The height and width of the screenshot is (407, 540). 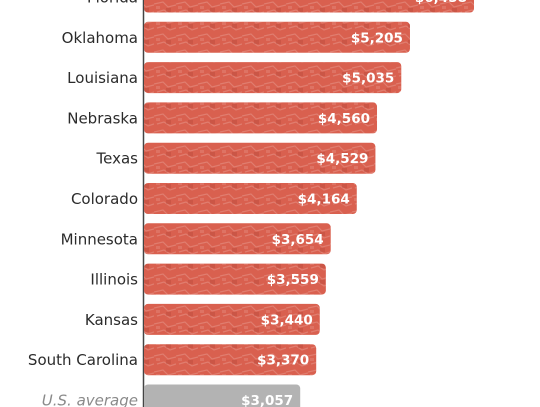 What do you see at coordinates (287, 320) in the screenshot?
I see `value-label-kansas: $3,440` at bounding box center [287, 320].